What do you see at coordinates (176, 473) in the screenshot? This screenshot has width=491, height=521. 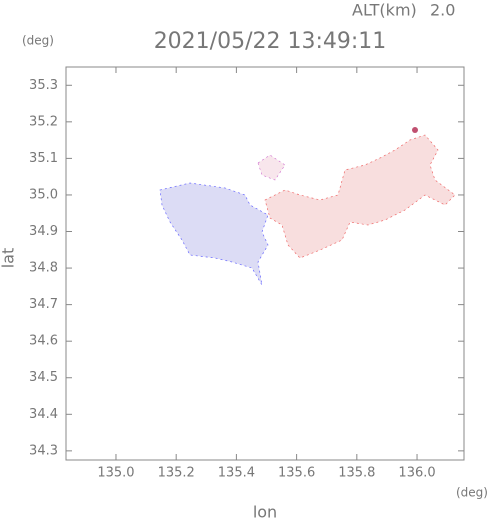 I see `x-tick-label: 135.2` at bounding box center [176, 473].